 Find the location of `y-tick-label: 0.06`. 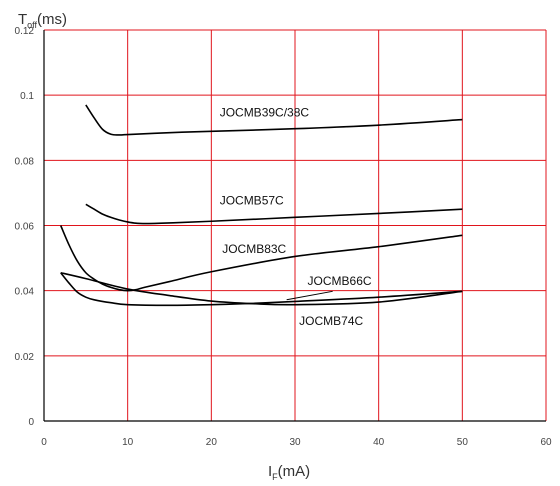

y-tick-label: 0.06 is located at coordinates (25, 227).